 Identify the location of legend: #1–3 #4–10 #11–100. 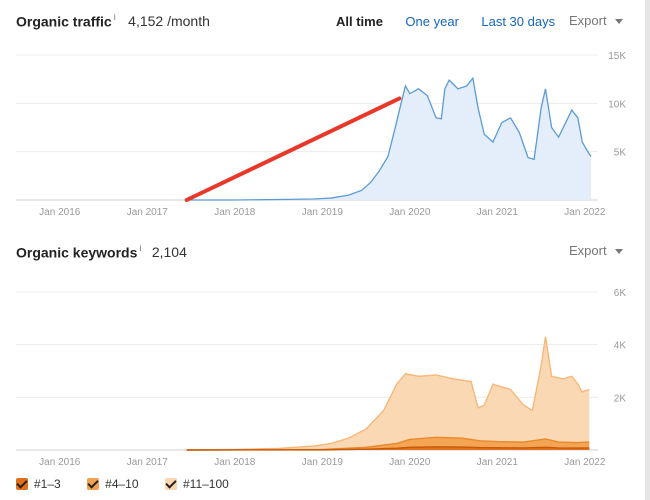
(133, 486).